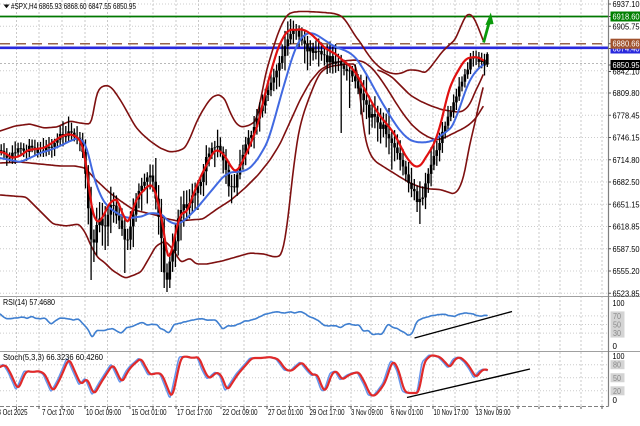 The width and height of the screenshot is (640, 426). Describe the element at coordinates (451, 412) in the screenshot. I see `svg-text: 10 Nov 17:00` at that location.